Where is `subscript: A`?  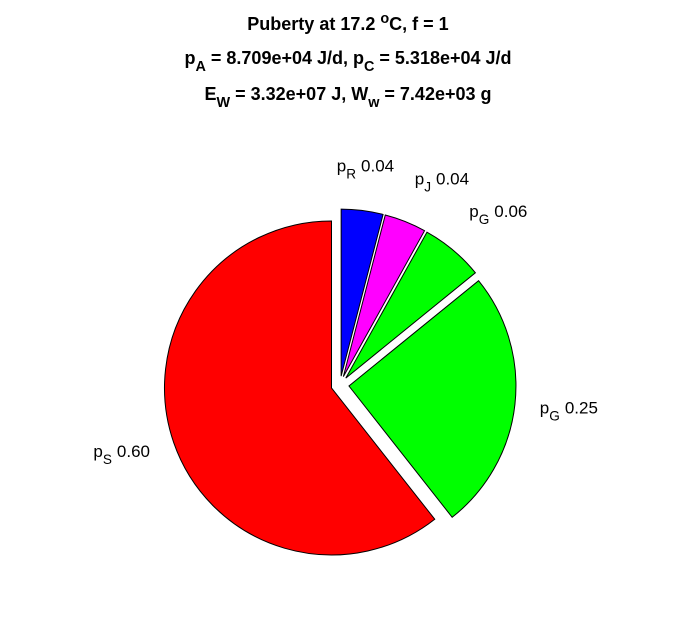
subscript: A is located at coordinates (200, 67).